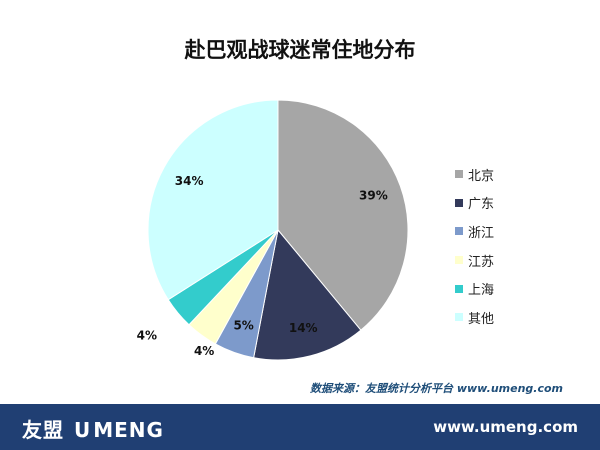  I want to click on legend-label-2: 浙江, so click(481, 233).